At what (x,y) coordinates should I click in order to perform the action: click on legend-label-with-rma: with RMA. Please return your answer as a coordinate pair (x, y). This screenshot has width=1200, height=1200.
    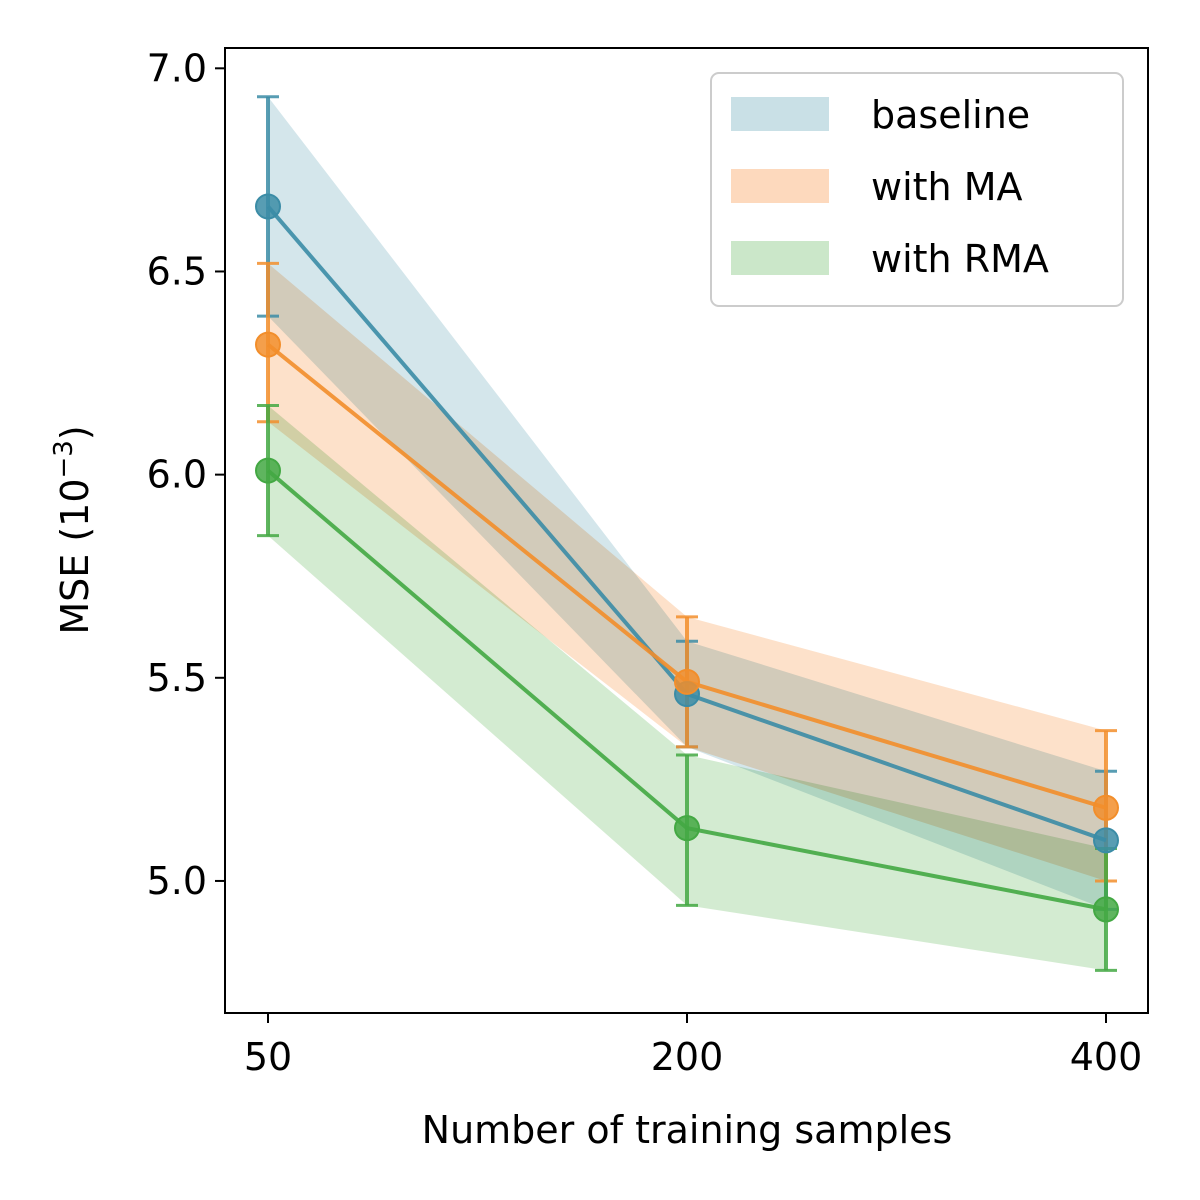
    Looking at the image, I should click on (960, 259).